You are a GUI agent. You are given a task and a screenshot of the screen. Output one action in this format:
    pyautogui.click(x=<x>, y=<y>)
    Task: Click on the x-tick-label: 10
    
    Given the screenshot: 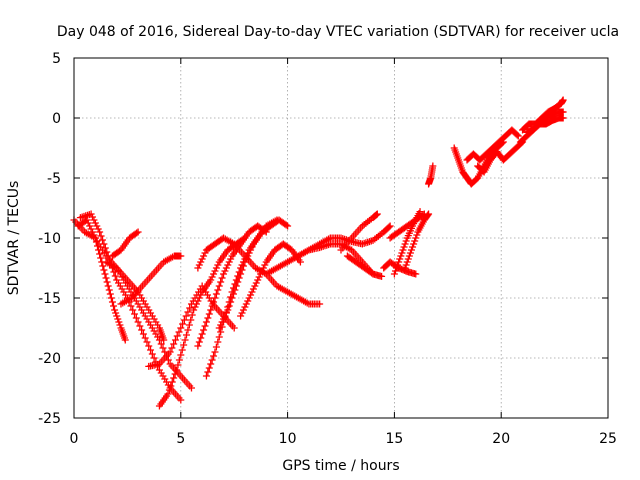 What is the action you would take?
    pyautogui.click(x=288, y=439)
    